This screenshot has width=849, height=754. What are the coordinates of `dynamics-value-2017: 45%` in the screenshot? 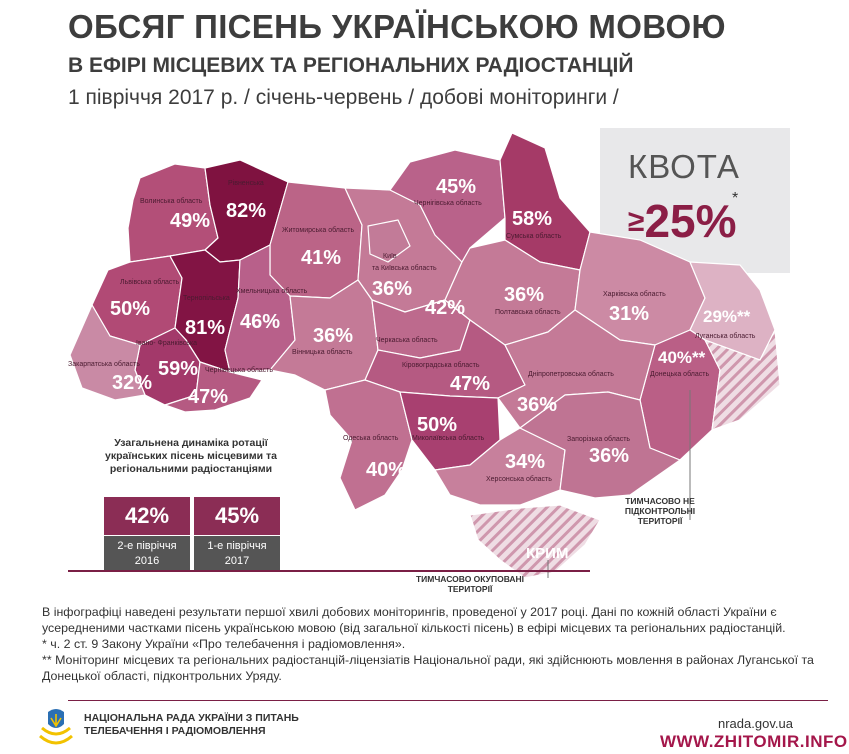 It's located at (237, 516).